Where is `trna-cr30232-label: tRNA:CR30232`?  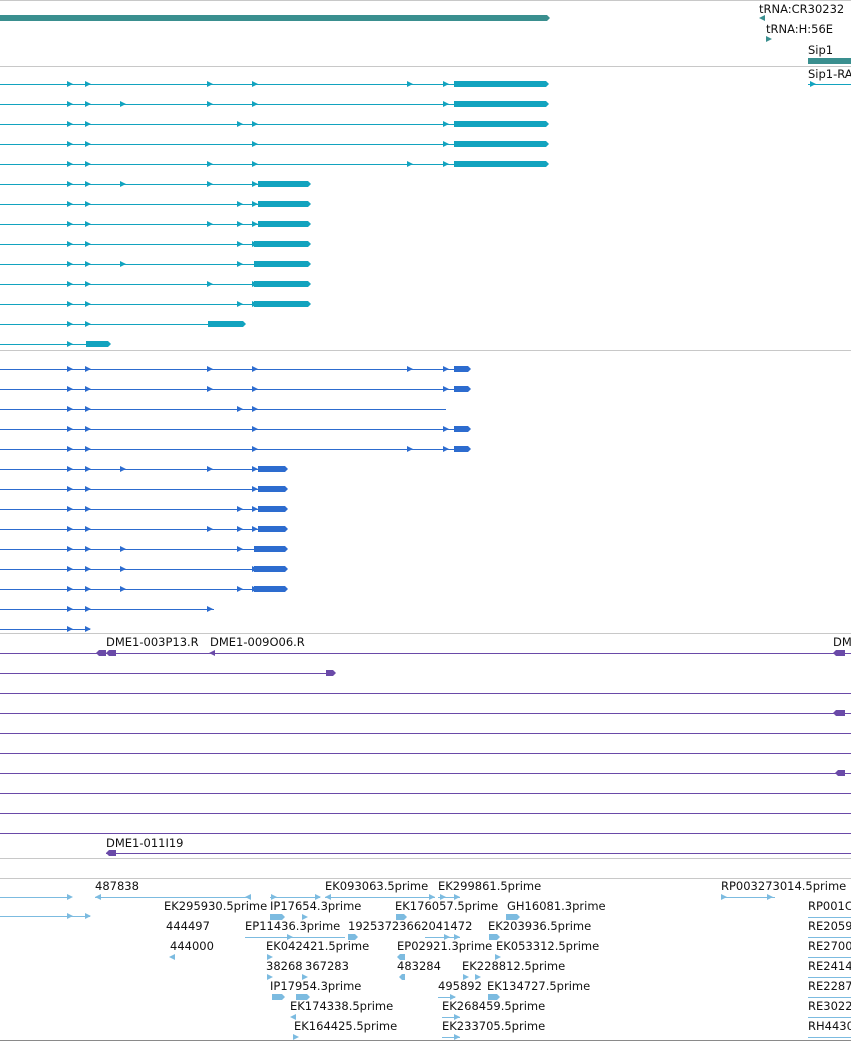
trna-cr30232-label: tRNA:CR30232 is located at coordinates (802, 9).